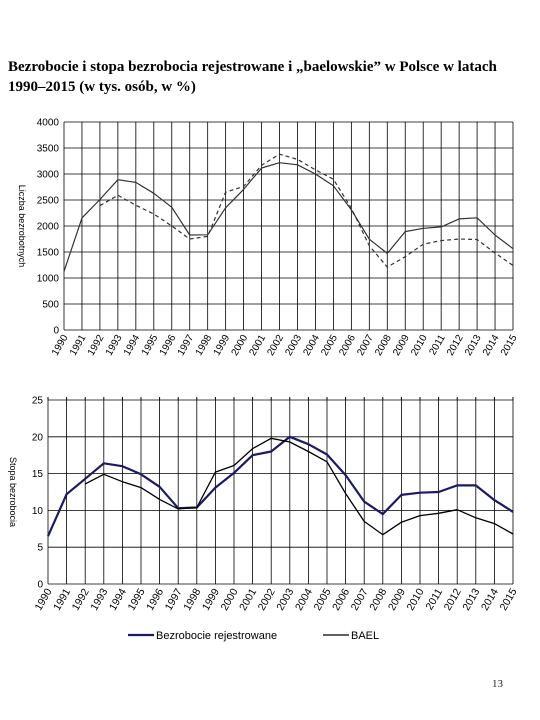 Image resolution: width=540 pixels, height=720 pixels. I want to click on y-tick-label: 25, so click(38, 401).